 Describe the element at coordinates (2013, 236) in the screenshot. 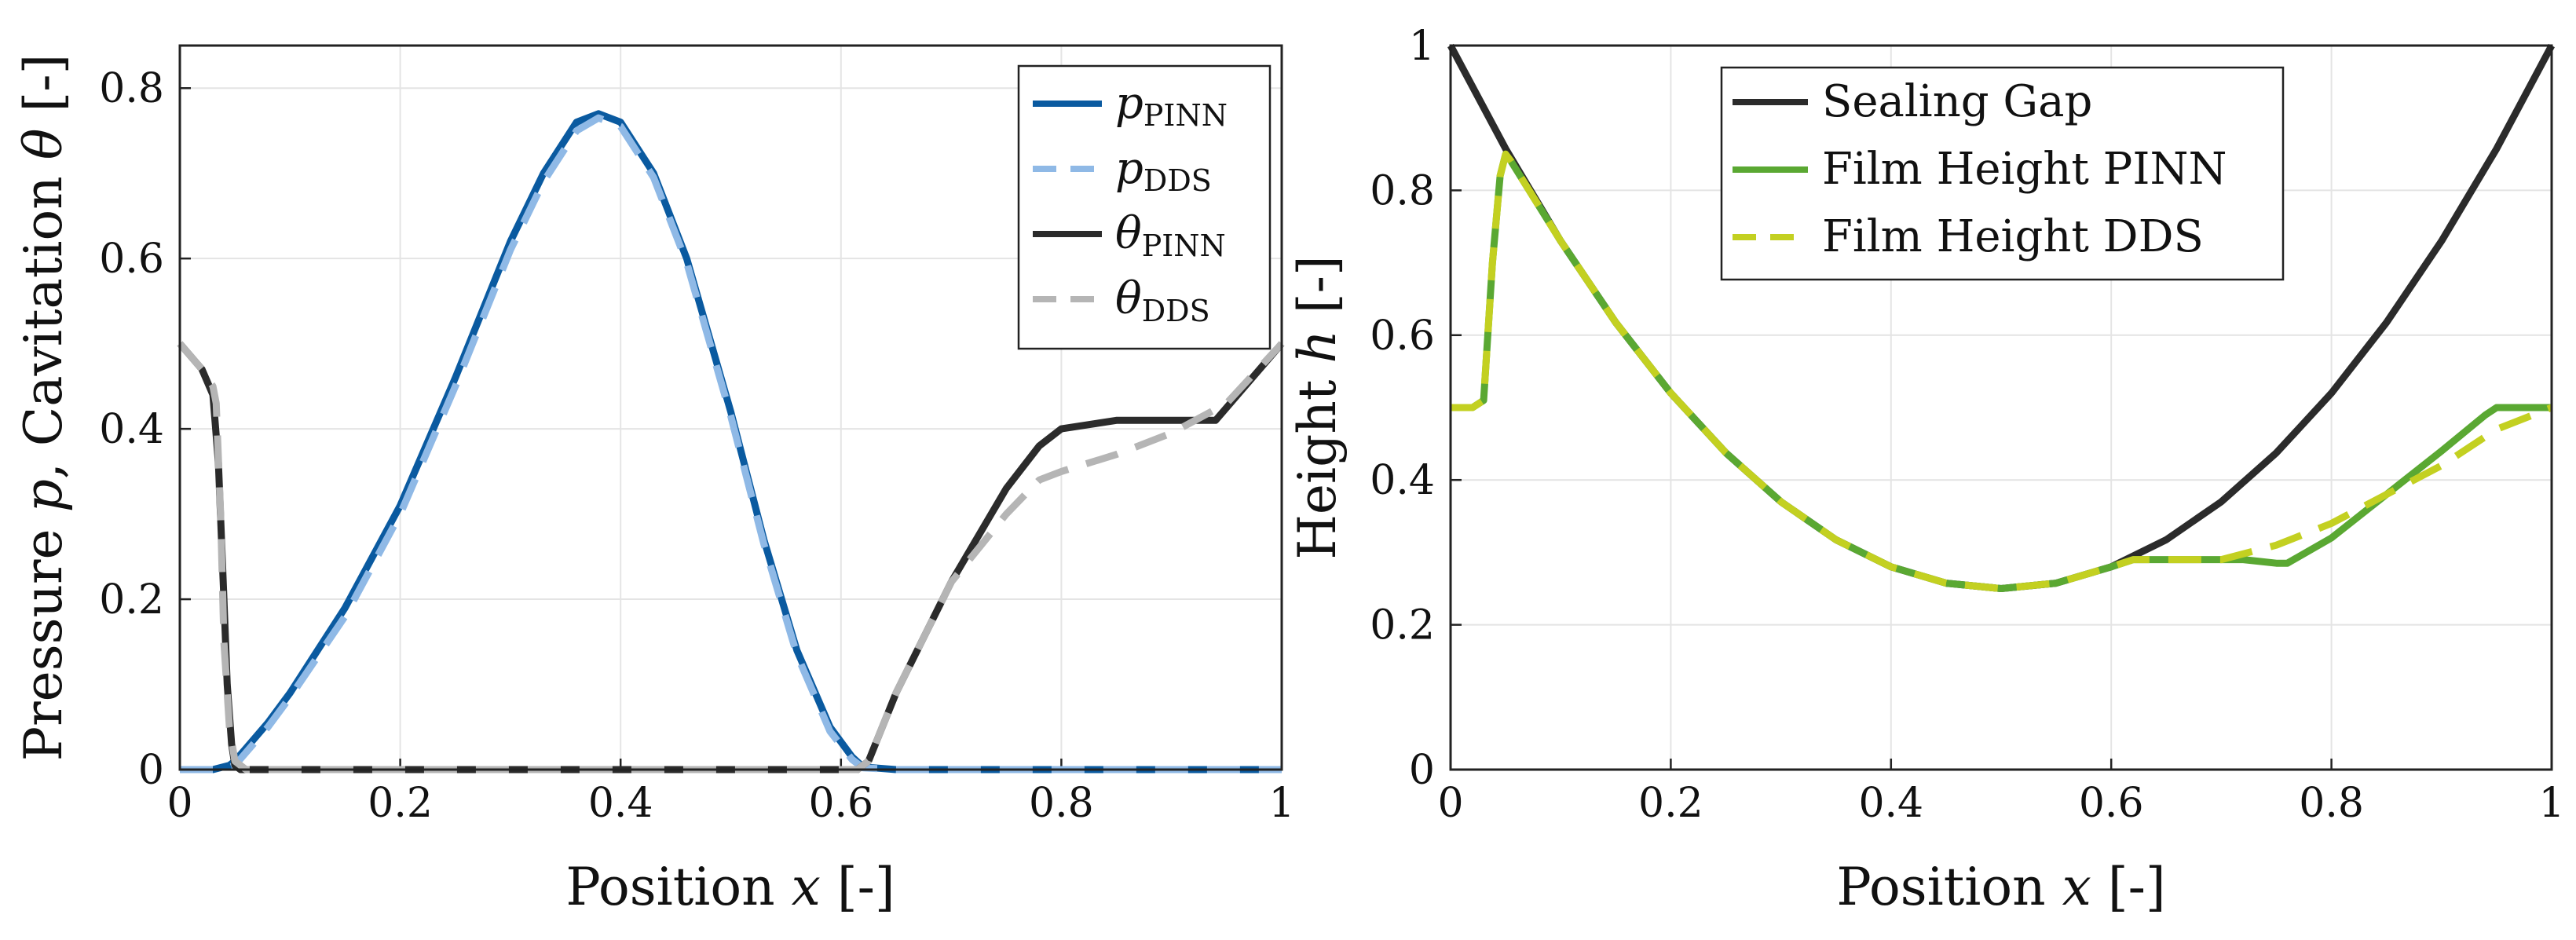

I see `legend-label: Film Height DDS` at that location.